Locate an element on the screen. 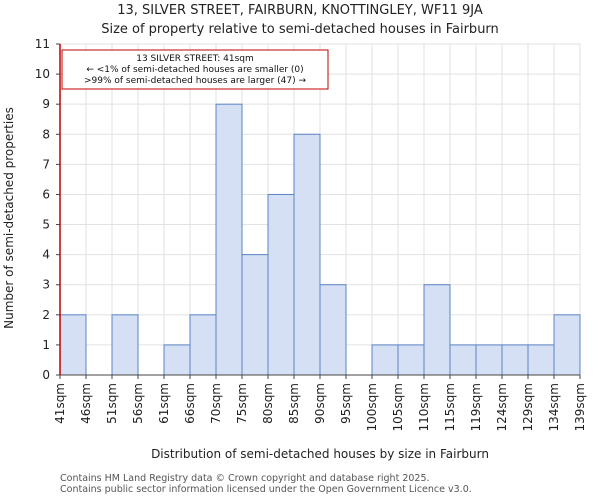  x-tick-label: 51sqm is located at coordinates (112, 403).